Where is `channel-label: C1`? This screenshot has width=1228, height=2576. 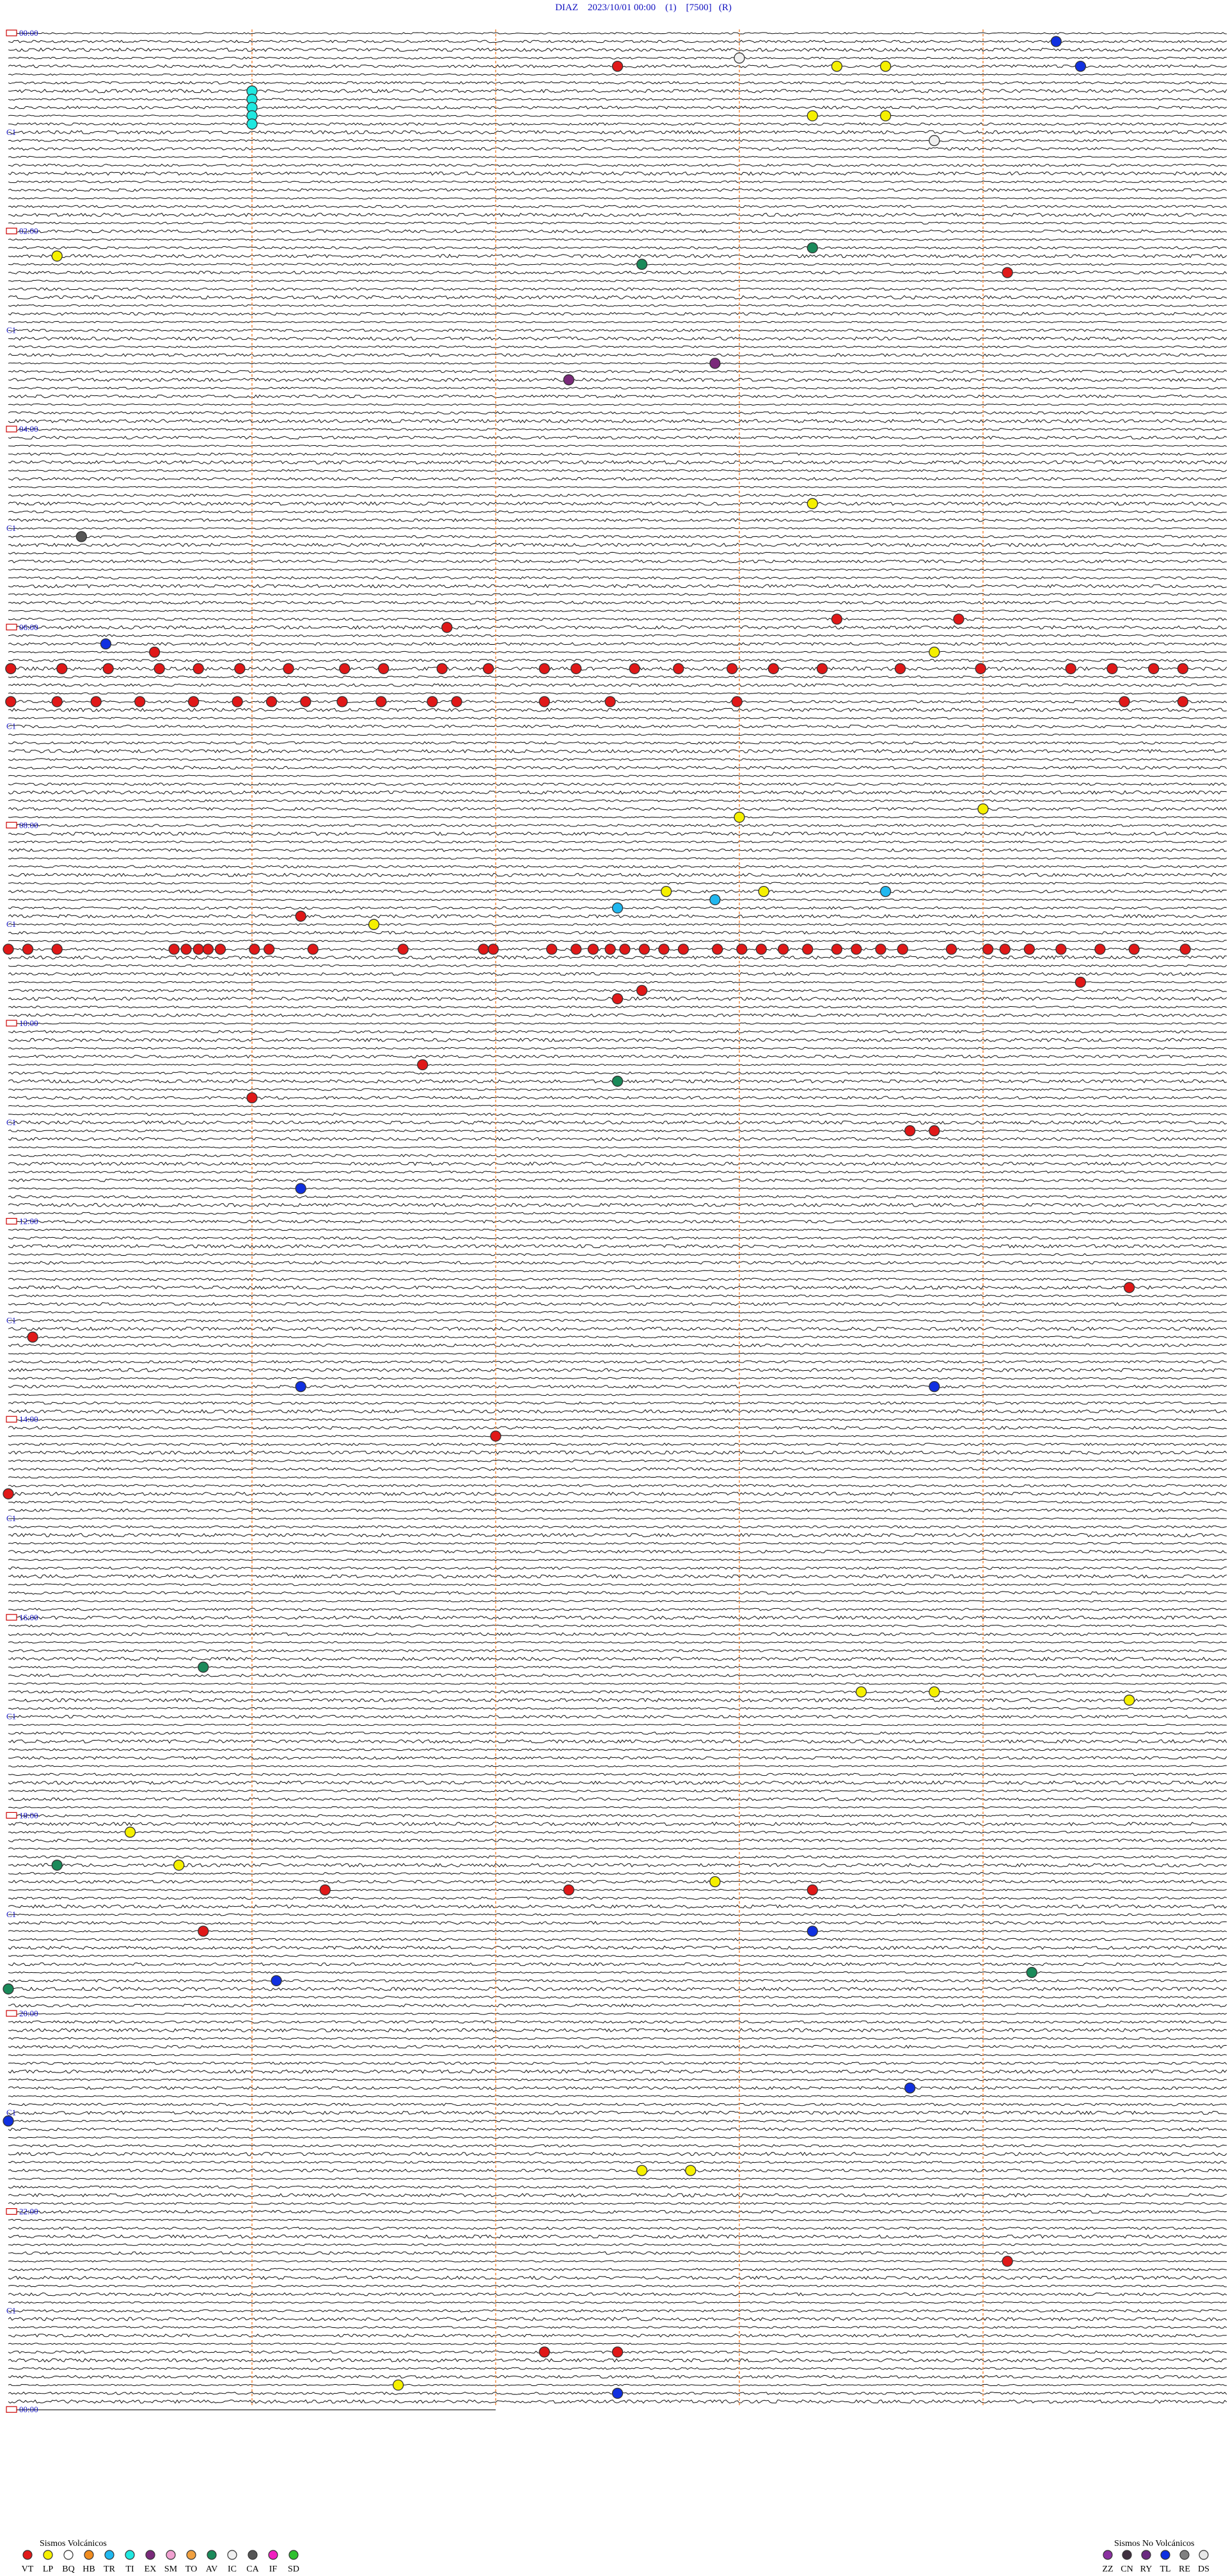
channel-label: C1 is located at coordinates (11, 1122).